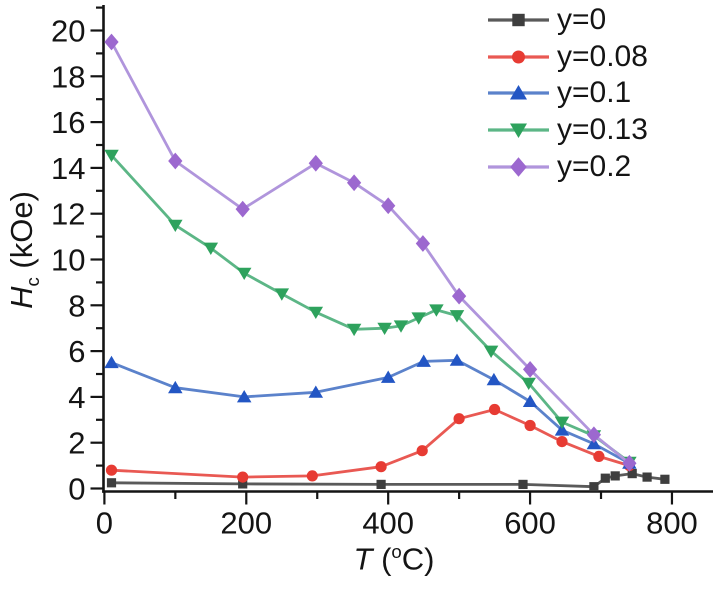 This screenshot has height=589, width=720. Describe the element at coordinates (68, 168) in the screenshot. I see `y-tick-label: 14` at that location.